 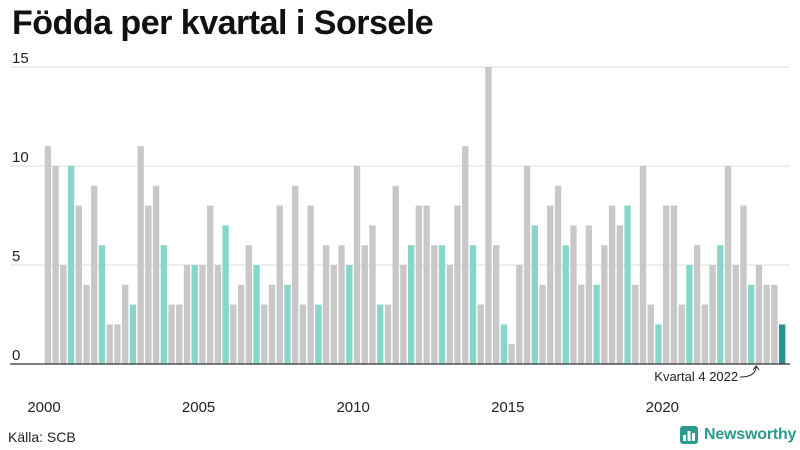 What do you see at coordinates (689, 435) in the screenshot?
I see `newsworthy-logo-icon` at bounding box center [689, 435].